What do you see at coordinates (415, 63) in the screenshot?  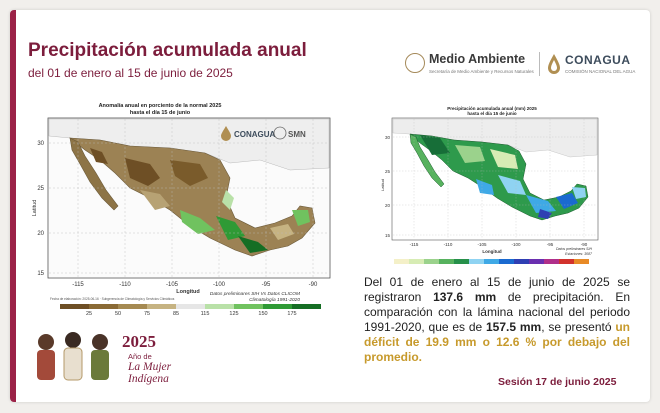 I see `seal-icon` at bounding box center [415, 63].